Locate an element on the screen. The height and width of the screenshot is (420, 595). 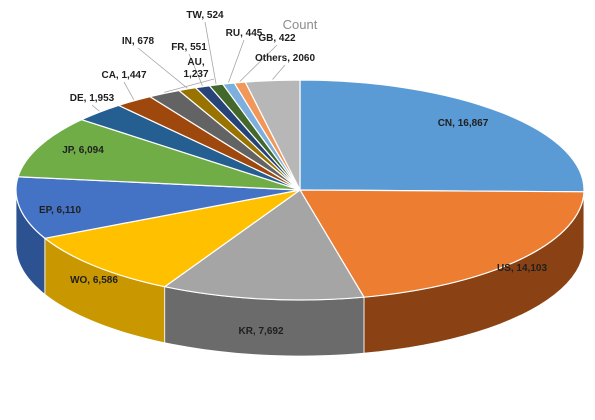
slice-label-cn: CN, 16,867 is located at coordinates (463, 123).